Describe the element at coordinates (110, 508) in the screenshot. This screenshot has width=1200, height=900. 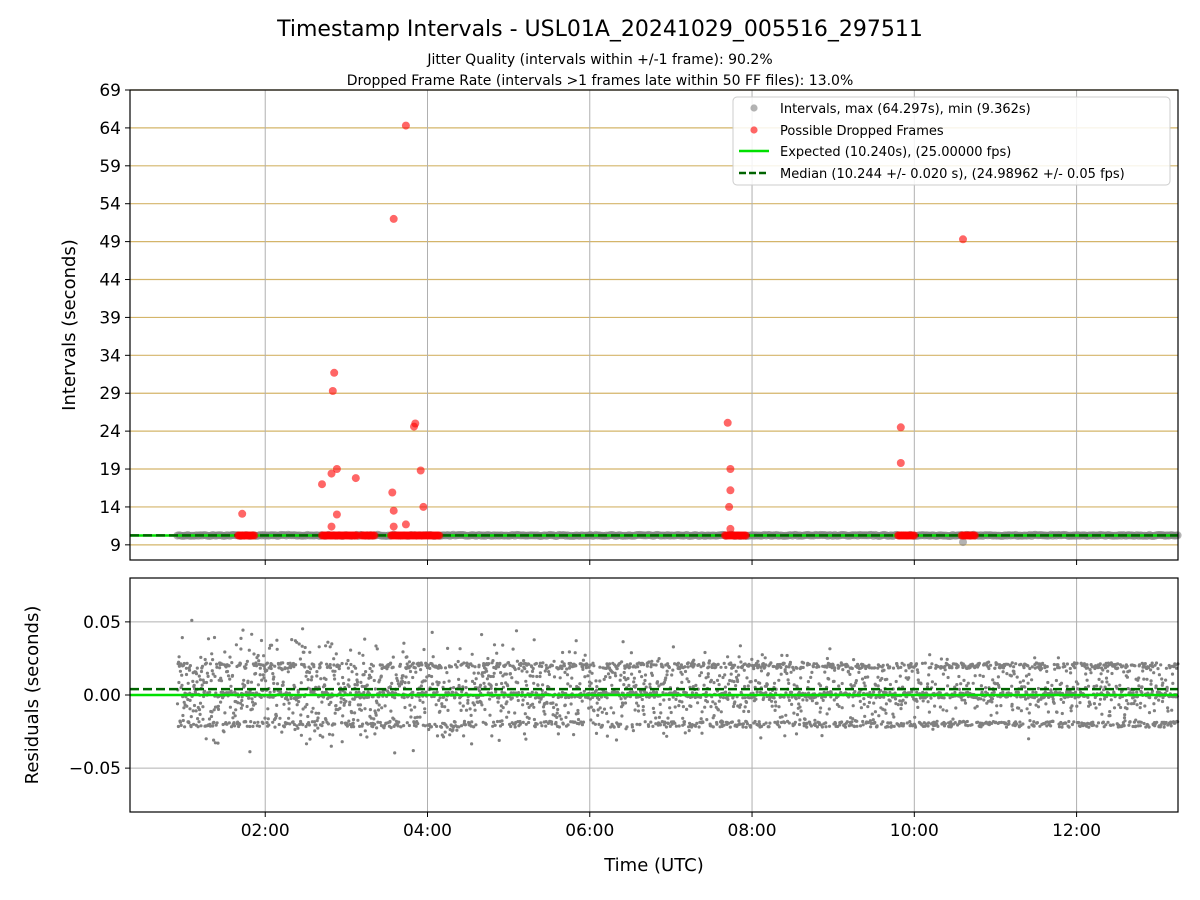
I see `y-tick-label: 14` at that location.